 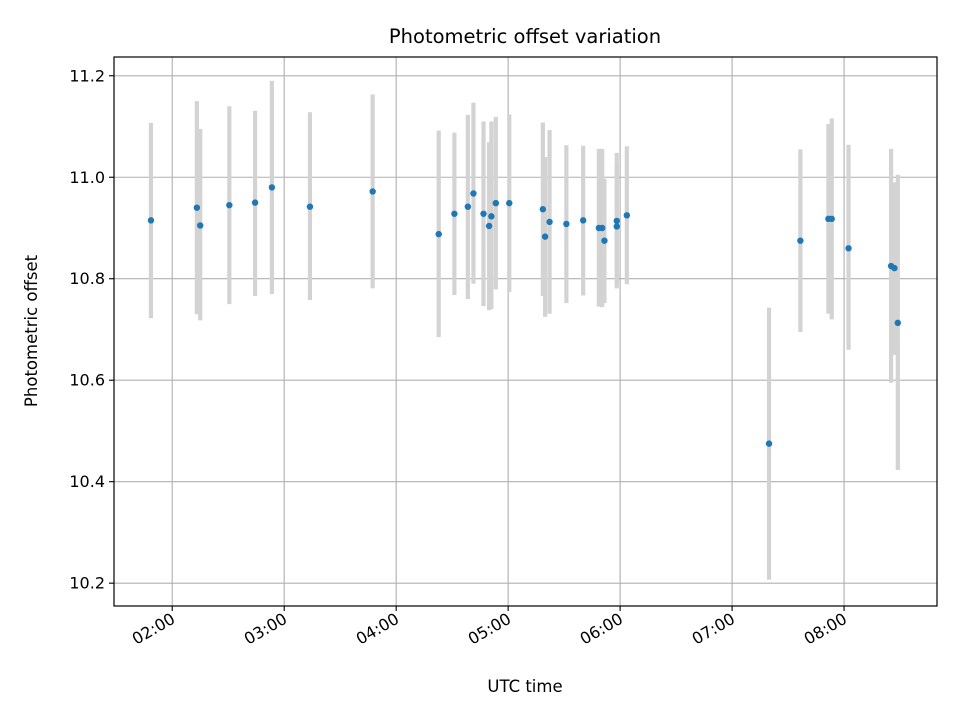 I want to click on chart-title: Photometric offset variation, so click(x=525, y=36).